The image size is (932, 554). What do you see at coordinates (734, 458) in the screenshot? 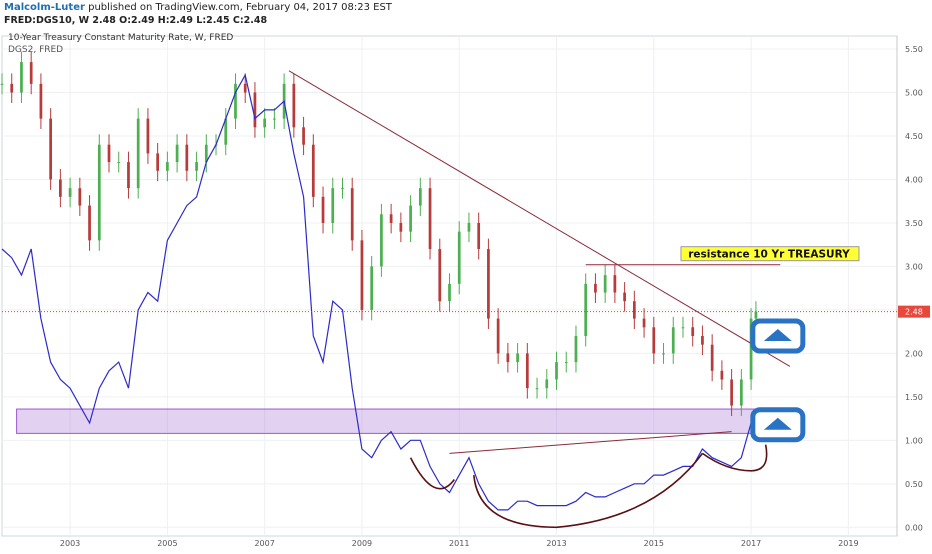
I see `cup-bracket-right` at bounding box center [734, 458].